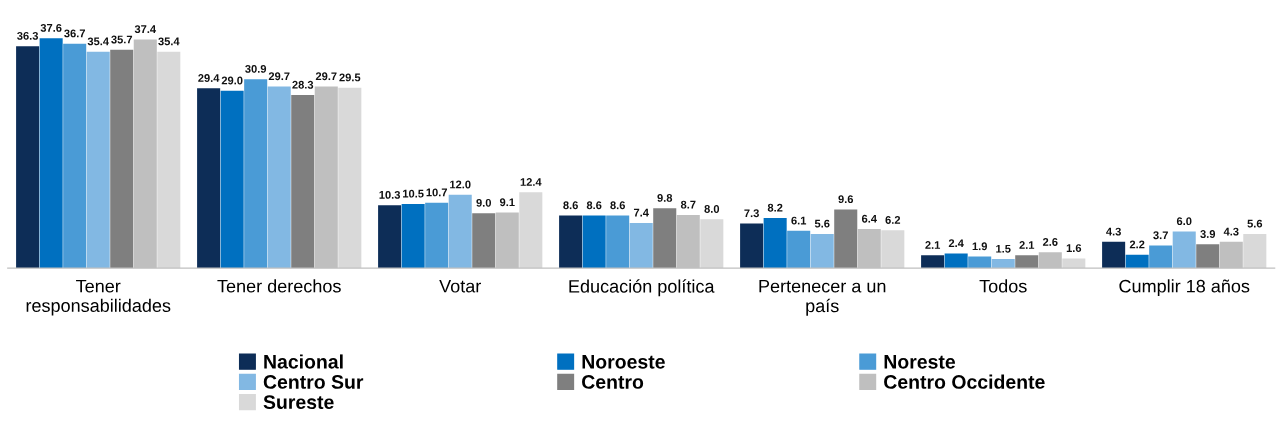 Image resolution: width=1285 pixels, height=421 pixels. I want to click on data-label: 29.0, so click(232, 80).